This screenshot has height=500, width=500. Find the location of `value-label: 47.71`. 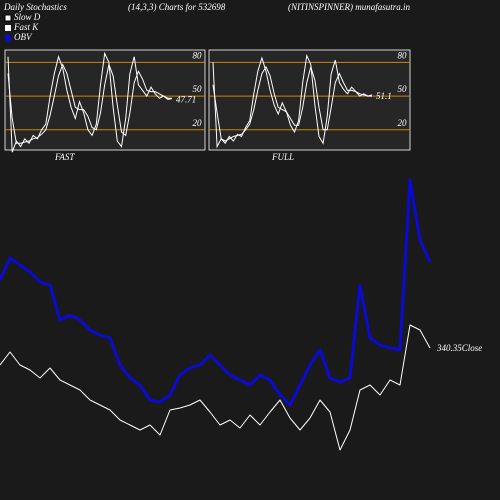

value-label: 47.71 is located at coordinates (186, 100).